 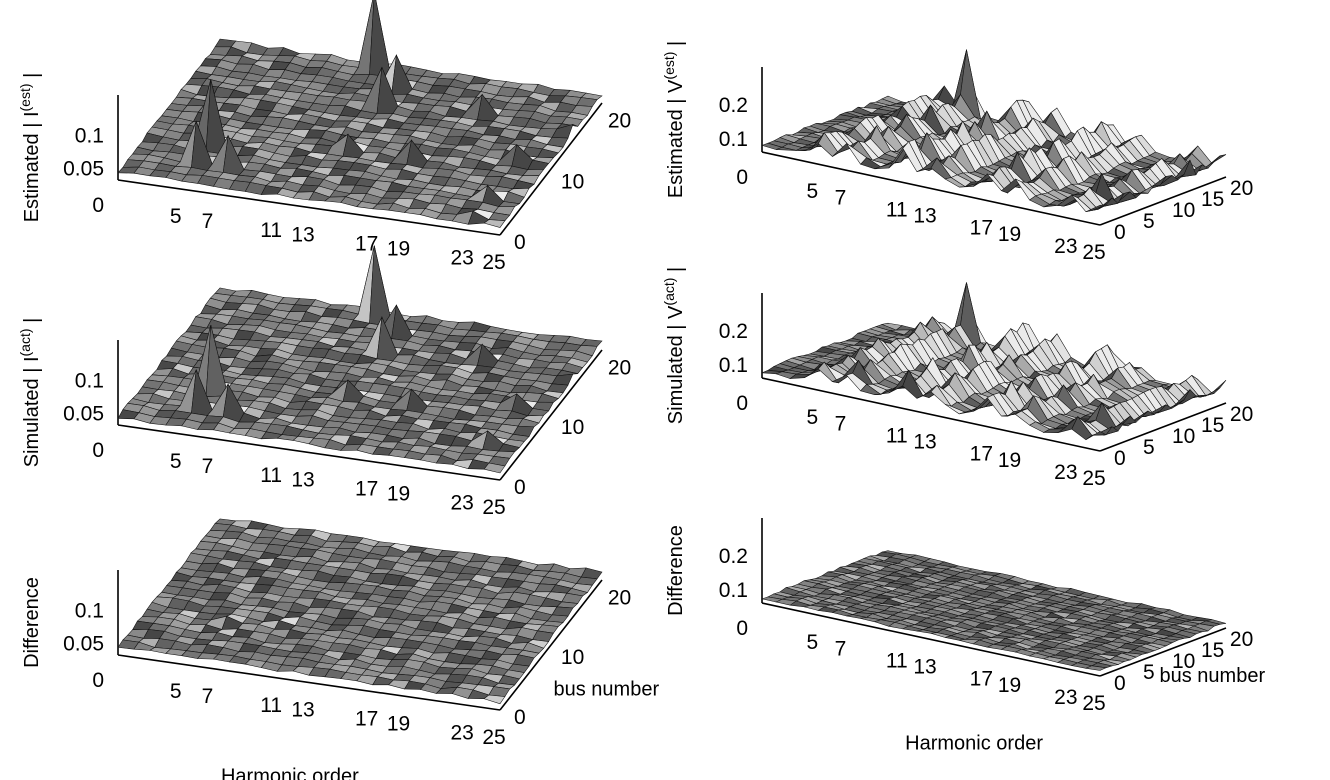 I want to click on voltage-simulated-x-axis, so click(x=931, y=414).